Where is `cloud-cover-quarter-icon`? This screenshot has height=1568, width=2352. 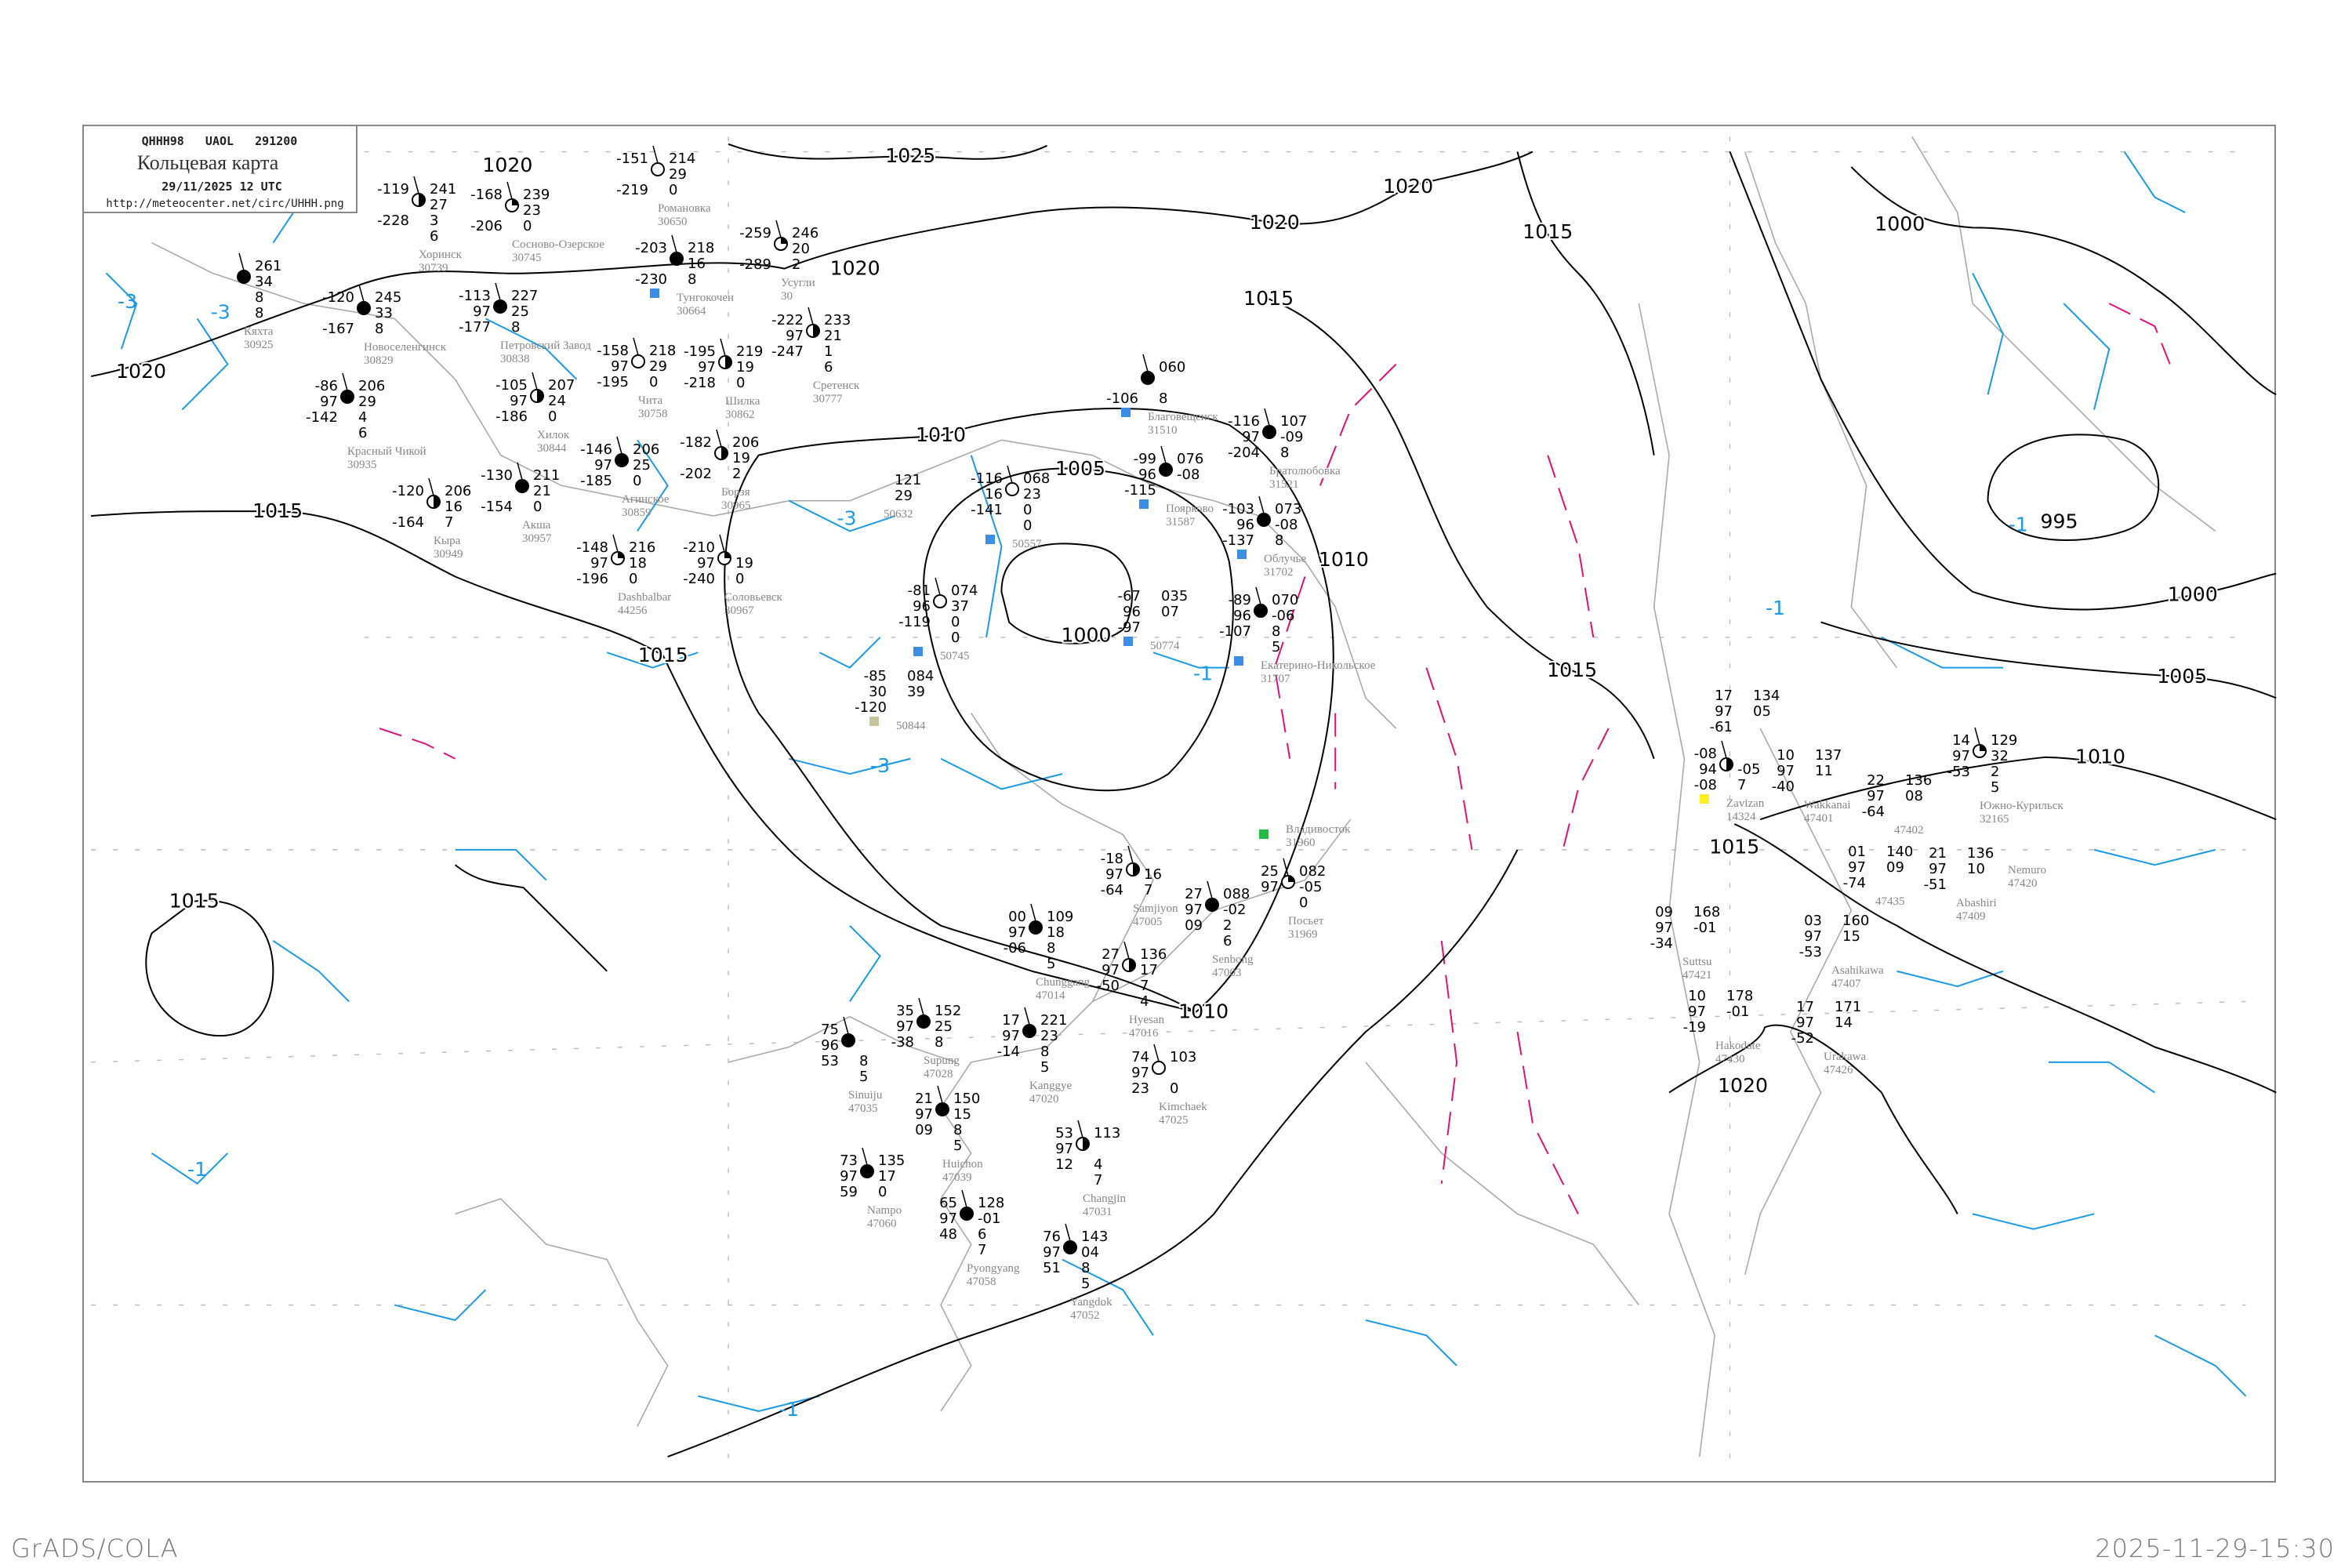
cloud-cover-quarter-icon is located at coordinates (784, 241).